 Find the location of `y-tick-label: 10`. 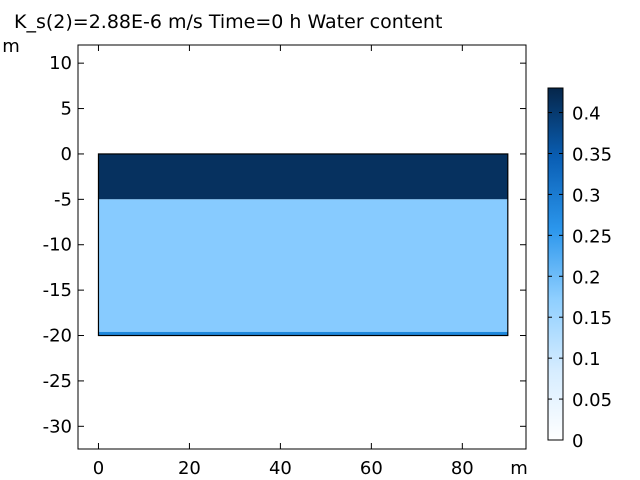

y-tick-label: 10 is located at coordinates (60, 63).